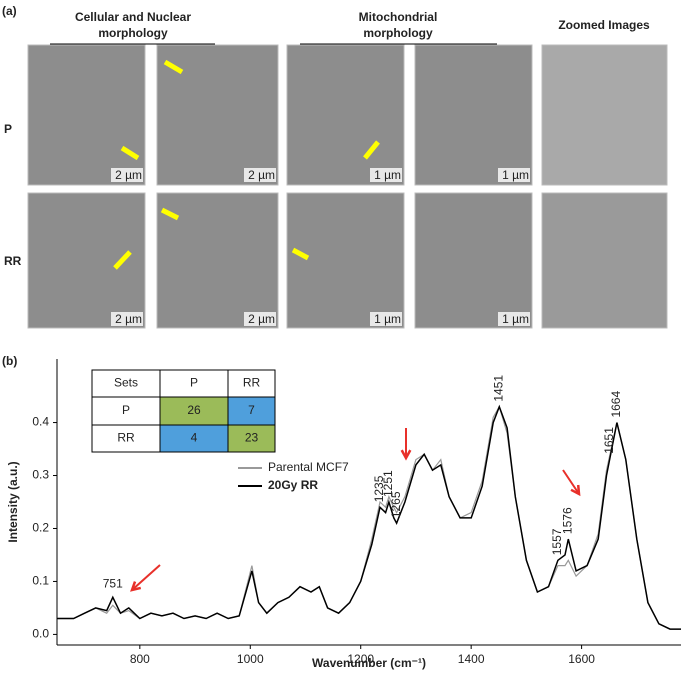 Image resolution: width=685 pixels, height=681 pixels. I want to click on panel-label: (b), so click(9, 361).